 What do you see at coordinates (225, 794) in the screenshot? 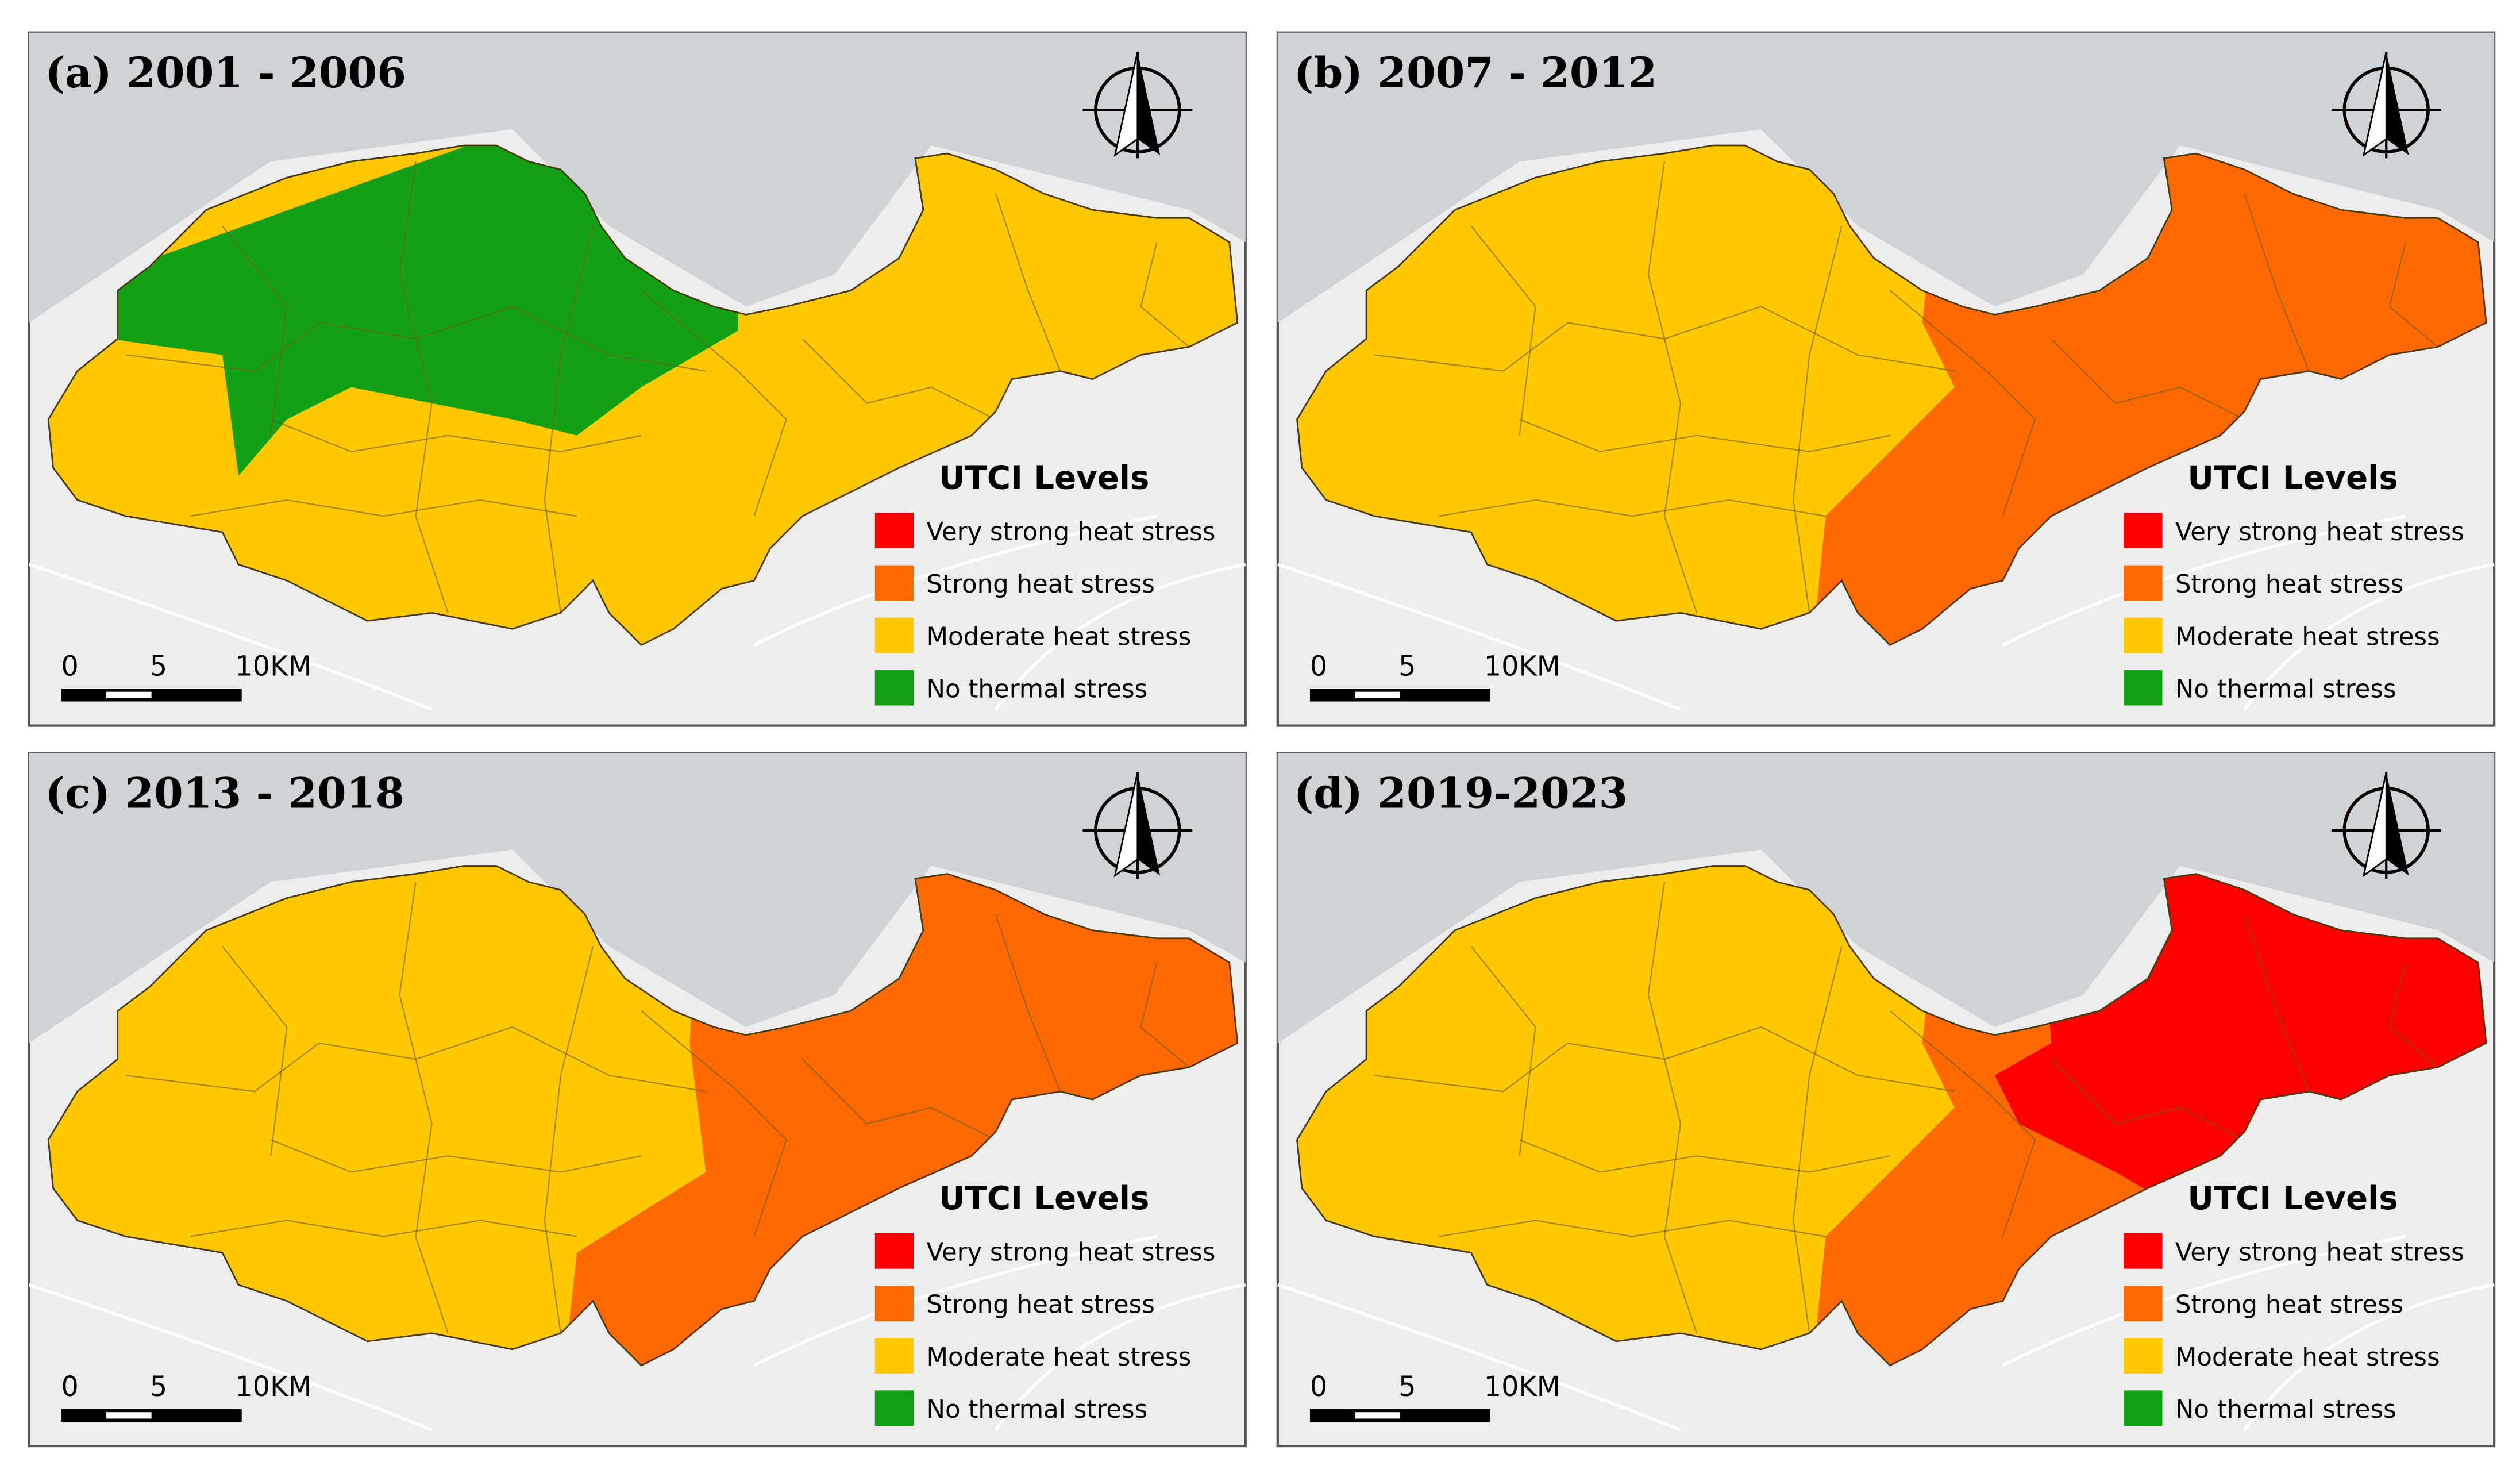
I see `panel-title: (c) 2013 - 2018` at bounding box center [225, 794].